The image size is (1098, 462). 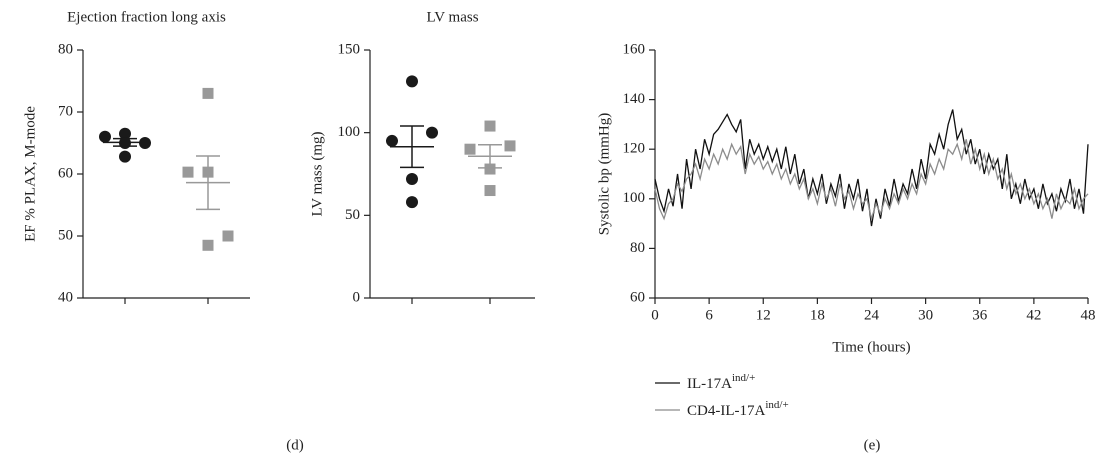 What do you see at coordinates (634, 149) in the screenshot?
I see `y-tick-label: 120` at bounding box center [634, 149].